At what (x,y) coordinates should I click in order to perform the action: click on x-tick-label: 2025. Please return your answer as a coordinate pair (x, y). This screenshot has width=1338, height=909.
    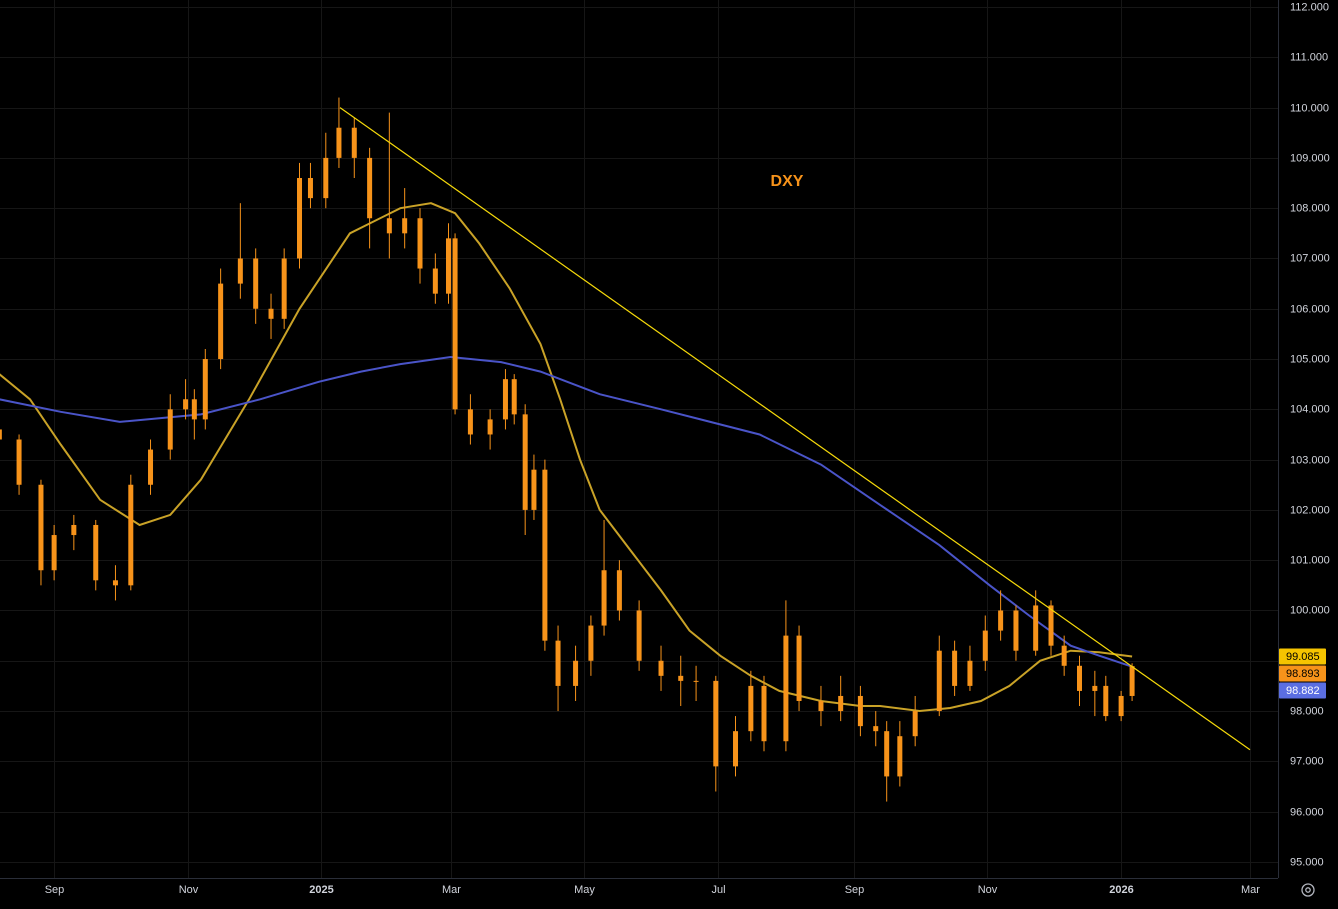
    Looking at the image, I should click on (321, 890).